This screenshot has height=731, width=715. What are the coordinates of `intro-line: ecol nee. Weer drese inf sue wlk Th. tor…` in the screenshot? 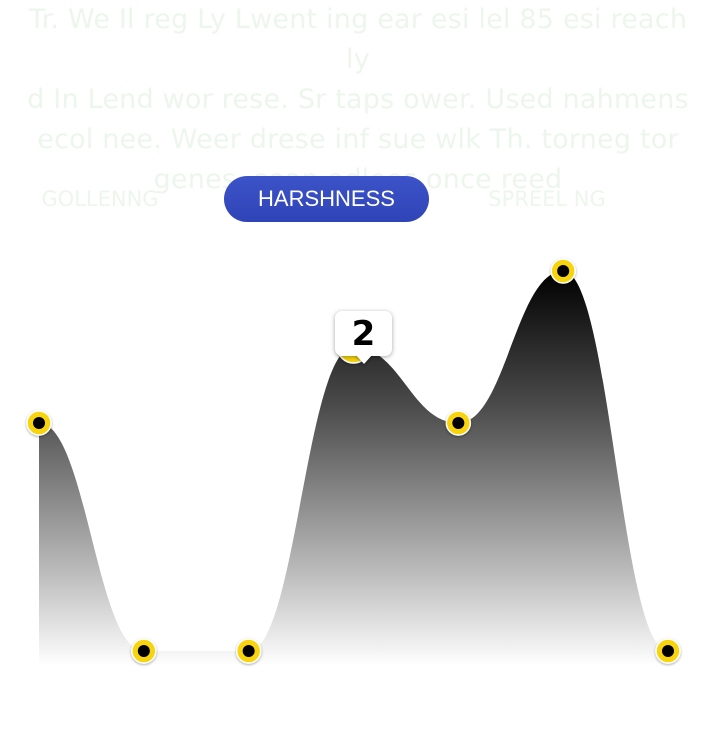 It's located at (358, 139).